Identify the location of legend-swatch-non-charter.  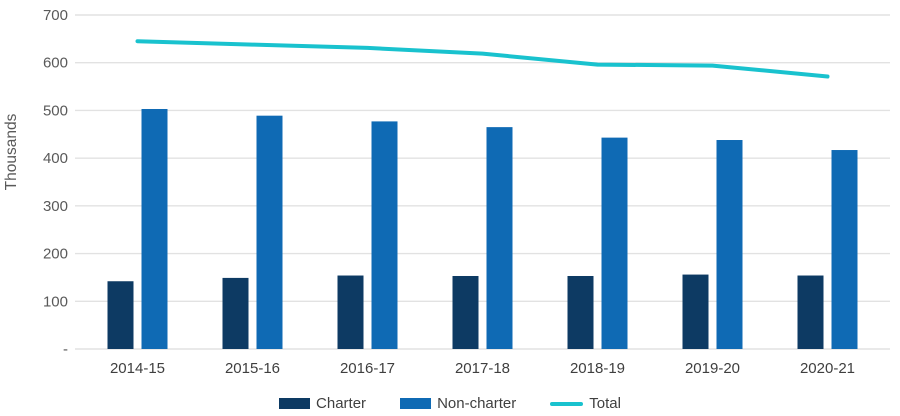
(416, 403).